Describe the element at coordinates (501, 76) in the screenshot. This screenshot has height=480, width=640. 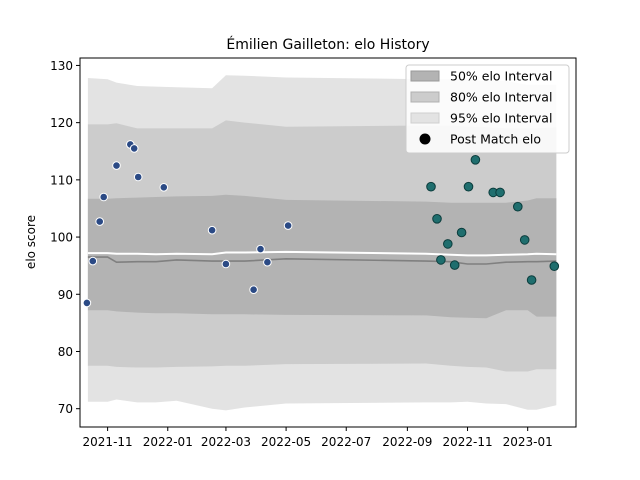
I see `legend-label: 50% elo Interval` at that location.